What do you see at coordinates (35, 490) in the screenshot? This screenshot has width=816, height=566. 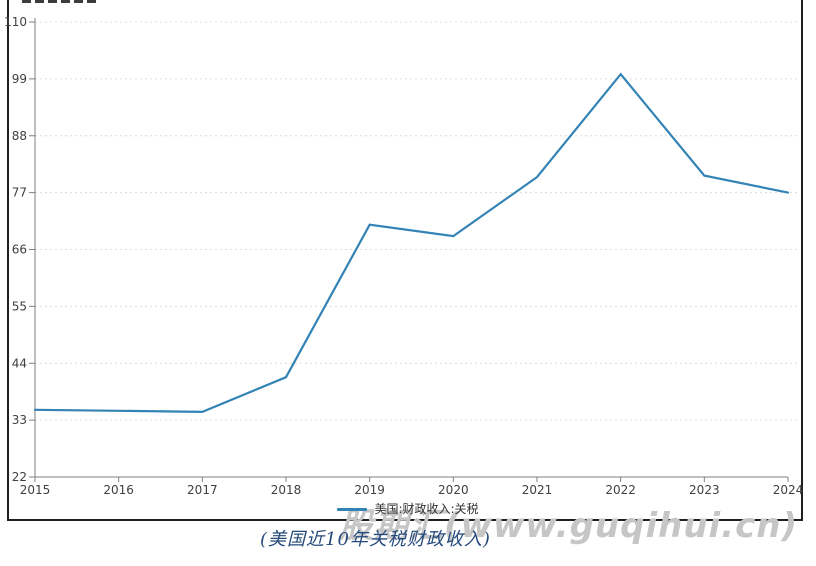 I see `x-axis-tick-label: 2015` at bounding box center [35, 490].